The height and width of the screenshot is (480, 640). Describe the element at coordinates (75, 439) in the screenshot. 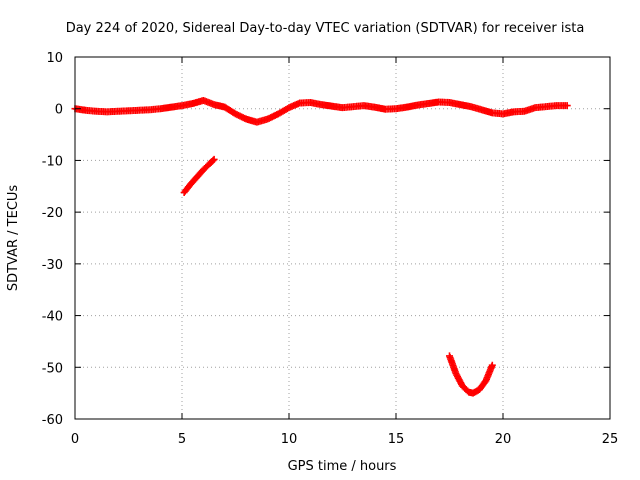

I see `x-tick-label: 0` at that location.